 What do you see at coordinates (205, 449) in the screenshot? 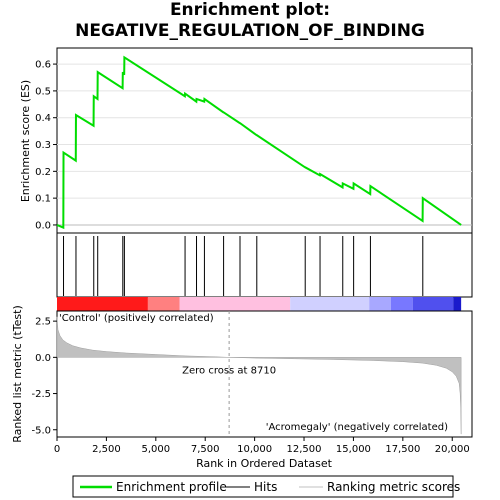
I see `x-tick-label: 7,500` at bounding box center [205, 449].